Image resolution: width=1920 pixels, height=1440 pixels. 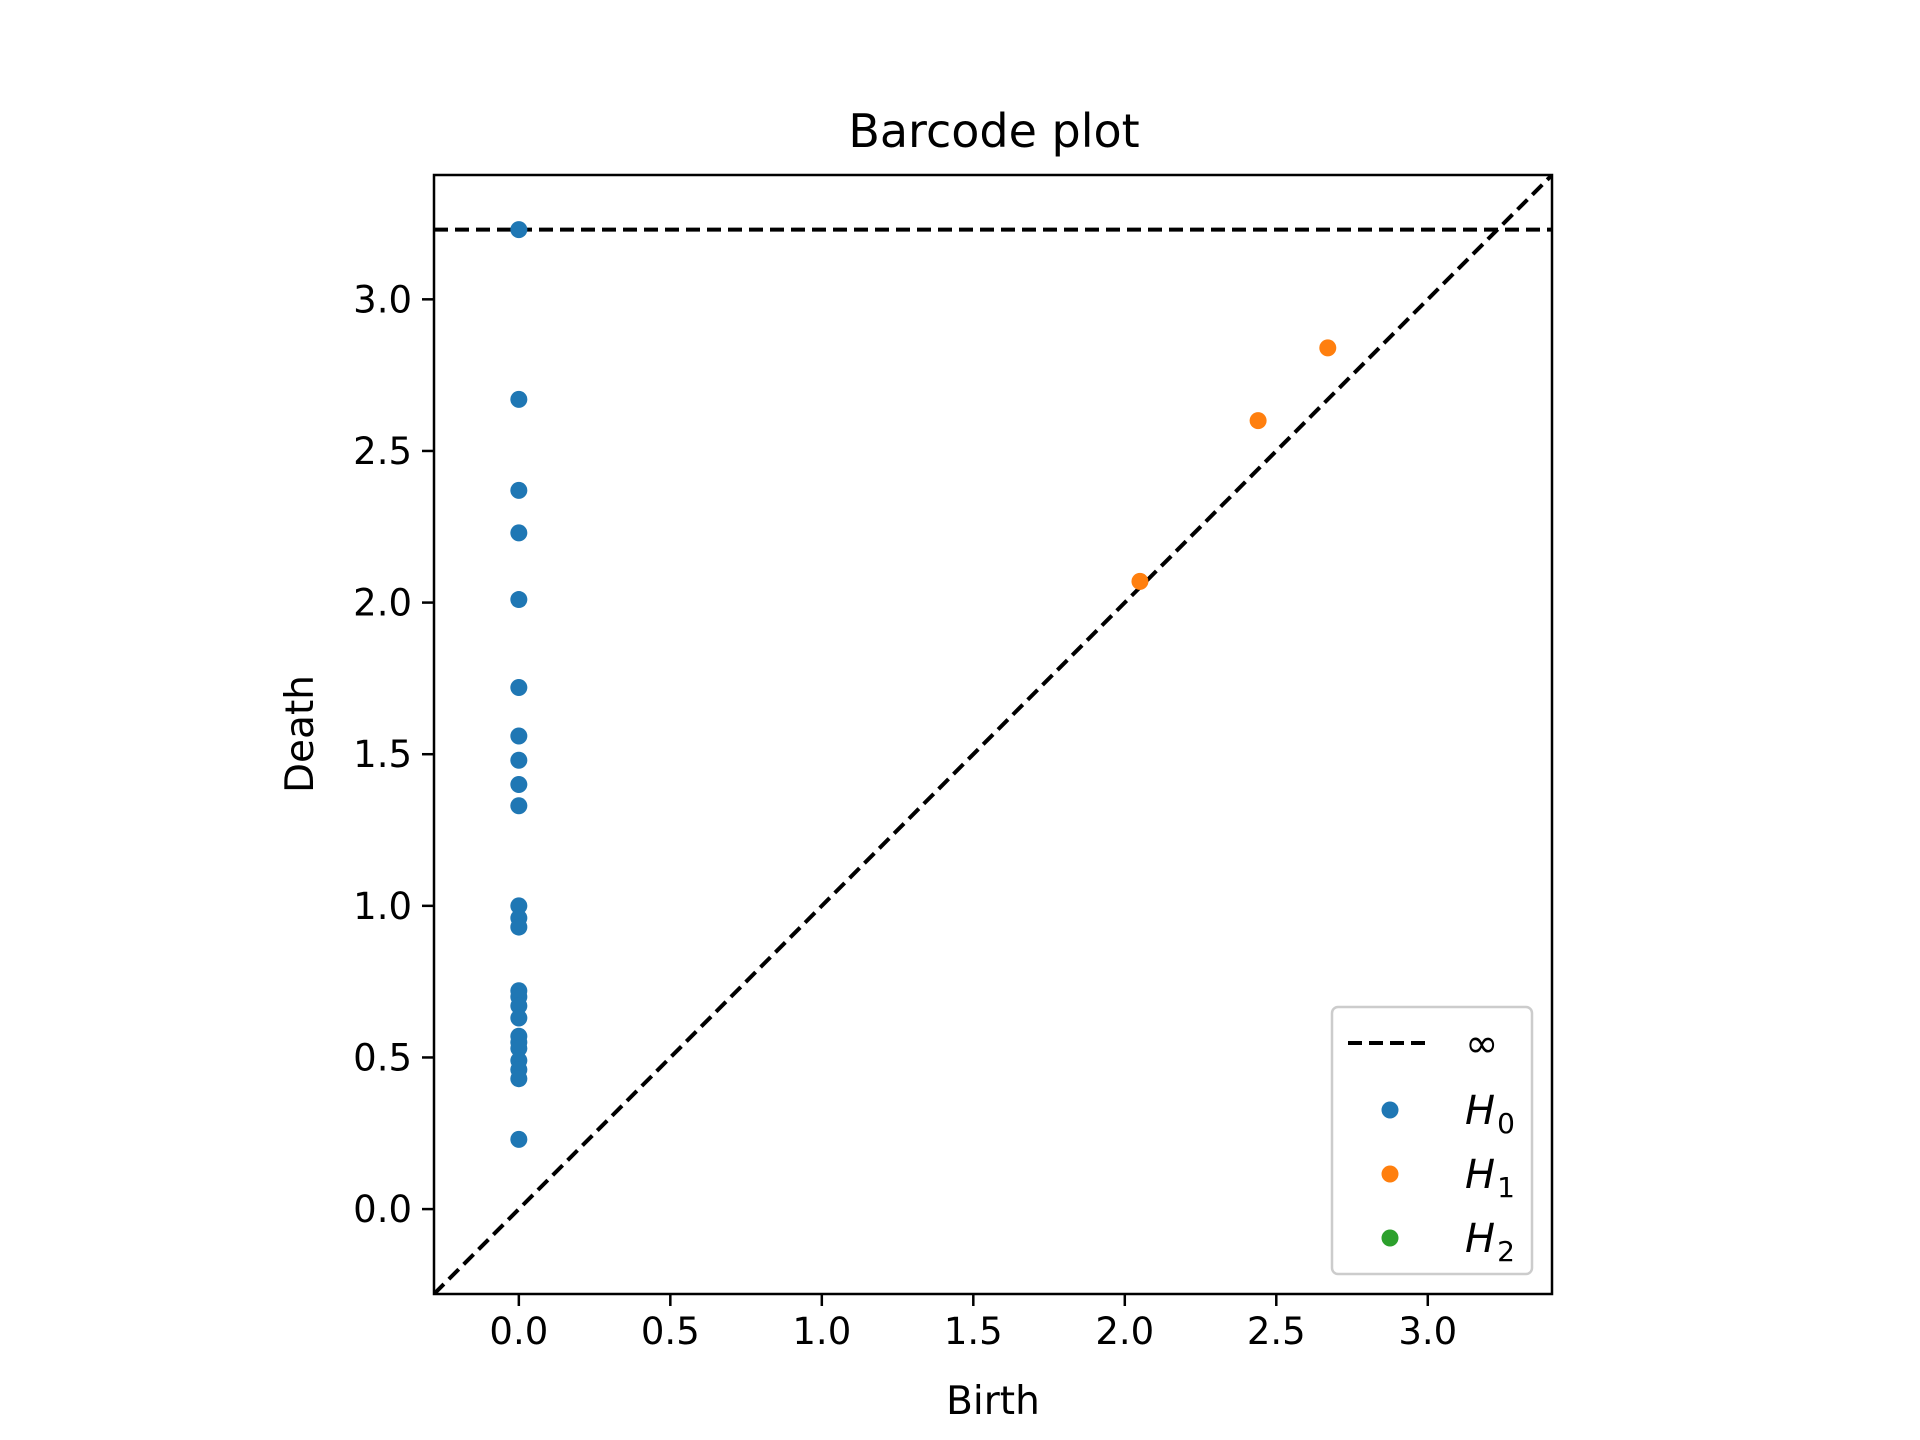 What do you see at coordinates (382, 1209) in the screenshot?
I see `y-tick-label: 0.0` at bounding box center [382, 1209].